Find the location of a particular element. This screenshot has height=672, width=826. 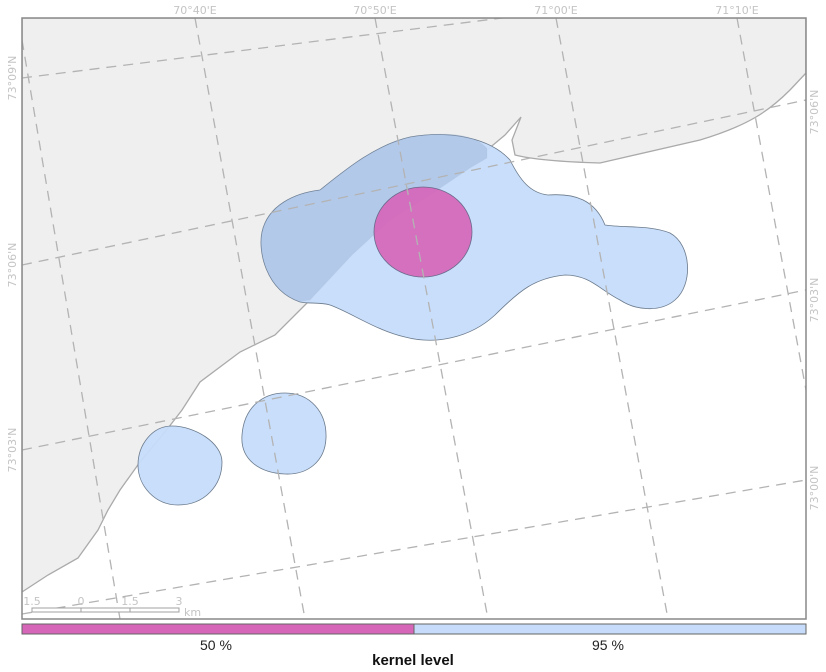

lat-tick-label-right: 73°00'N is located at coordinates (814, 488).